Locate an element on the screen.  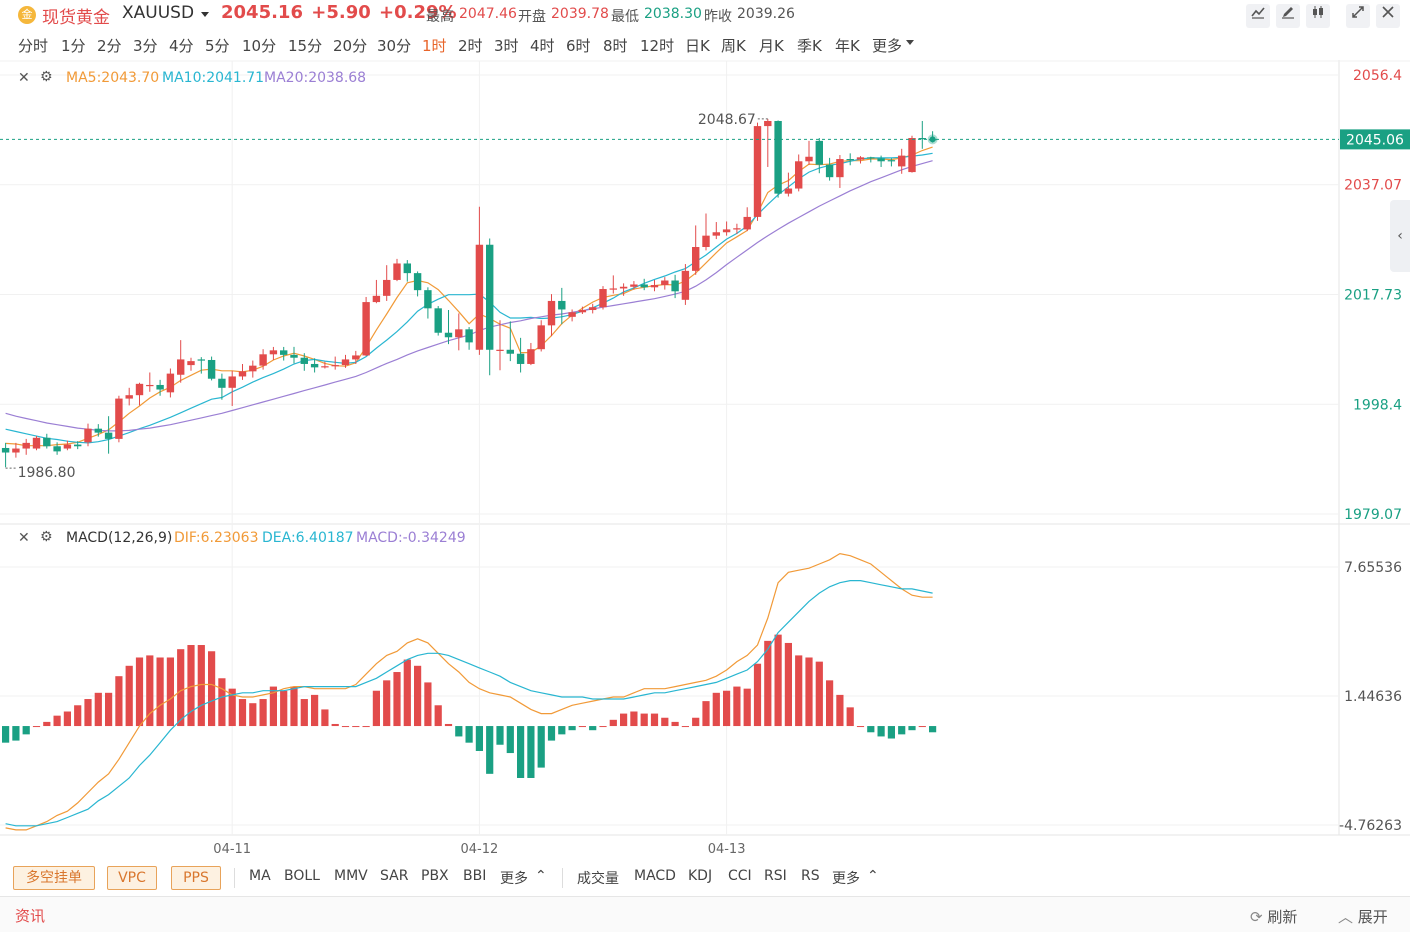
instrument-name: 现货黄金 is located at coordinates (76, 18).